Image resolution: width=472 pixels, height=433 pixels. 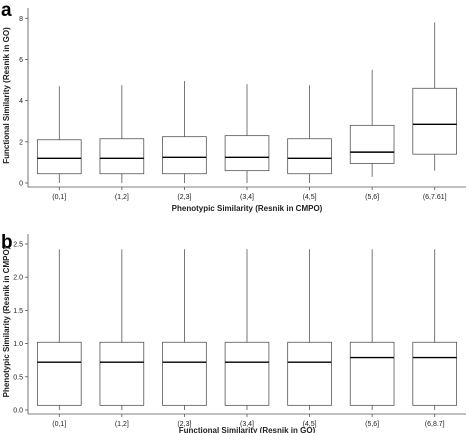 What do you see at coordinates (6, 95) in the screenshot?
I see `y-axis-title: Functional Similarity (Resnik in GO)` at bounding box center [6, 95].